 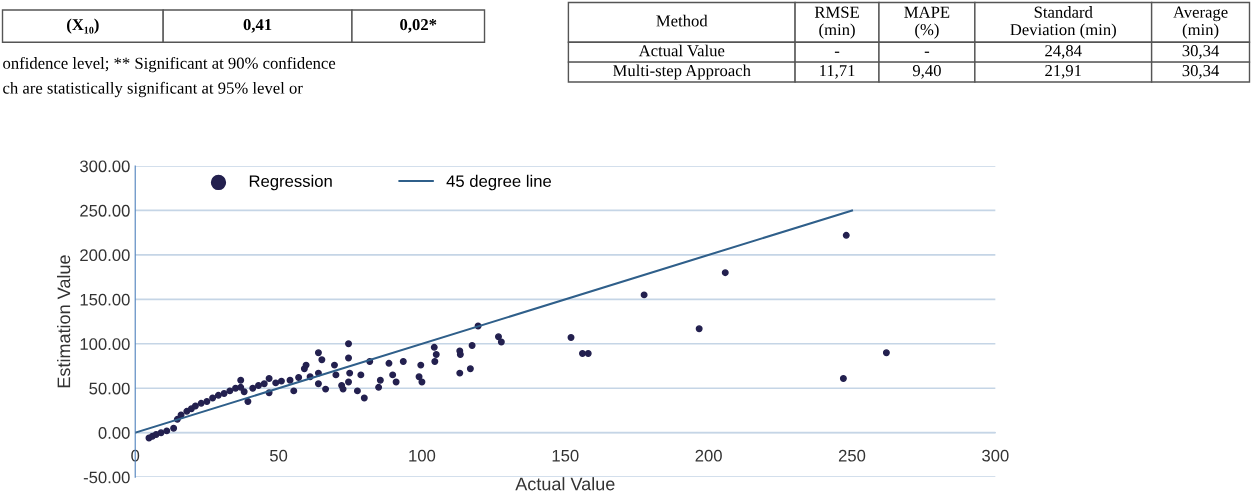 I want to click on category-label: Actual Value, so click(x=681, y=50).